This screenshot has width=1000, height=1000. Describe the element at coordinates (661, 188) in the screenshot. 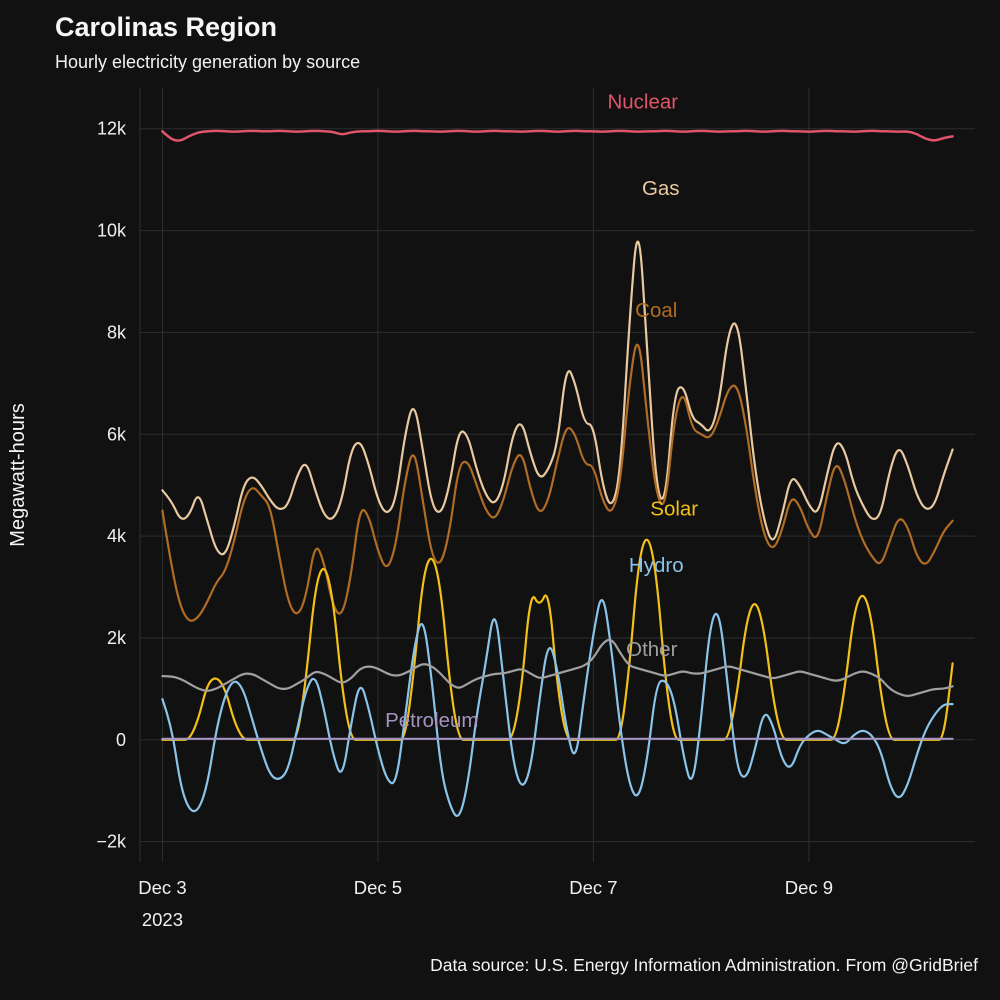

I see `series-label-gas: Gas` at that location.